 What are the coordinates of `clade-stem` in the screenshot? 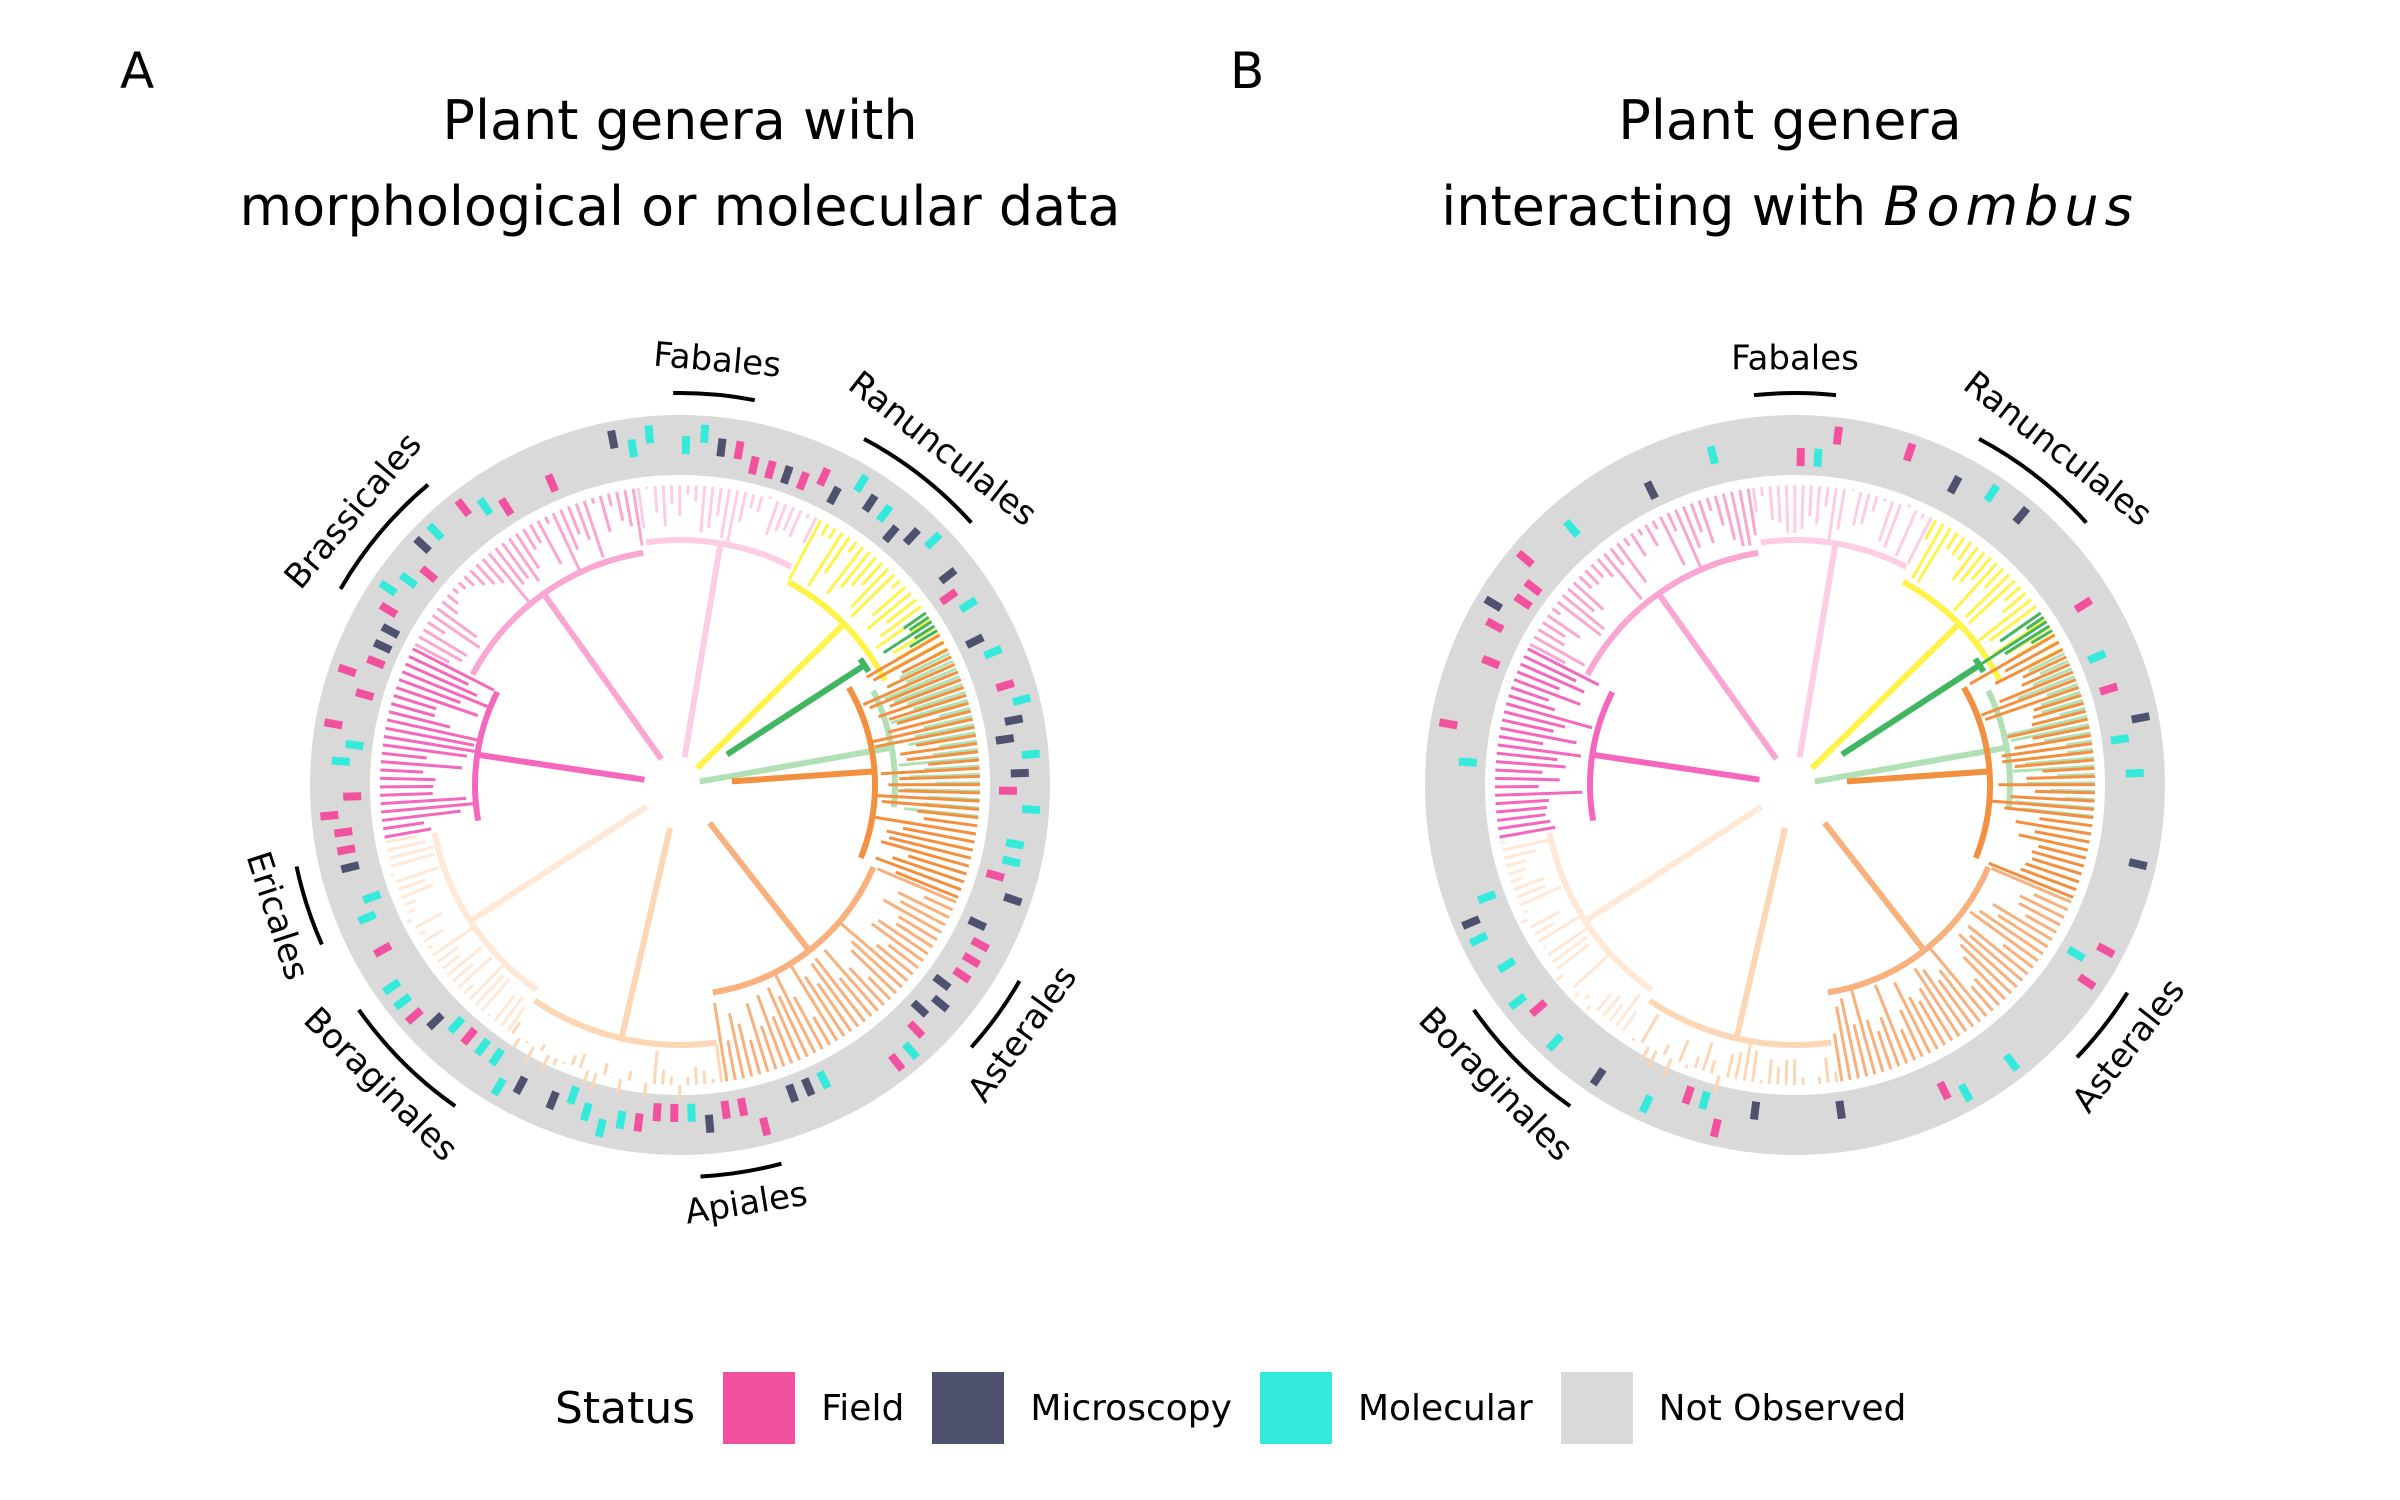 It's located at (1675, 767).